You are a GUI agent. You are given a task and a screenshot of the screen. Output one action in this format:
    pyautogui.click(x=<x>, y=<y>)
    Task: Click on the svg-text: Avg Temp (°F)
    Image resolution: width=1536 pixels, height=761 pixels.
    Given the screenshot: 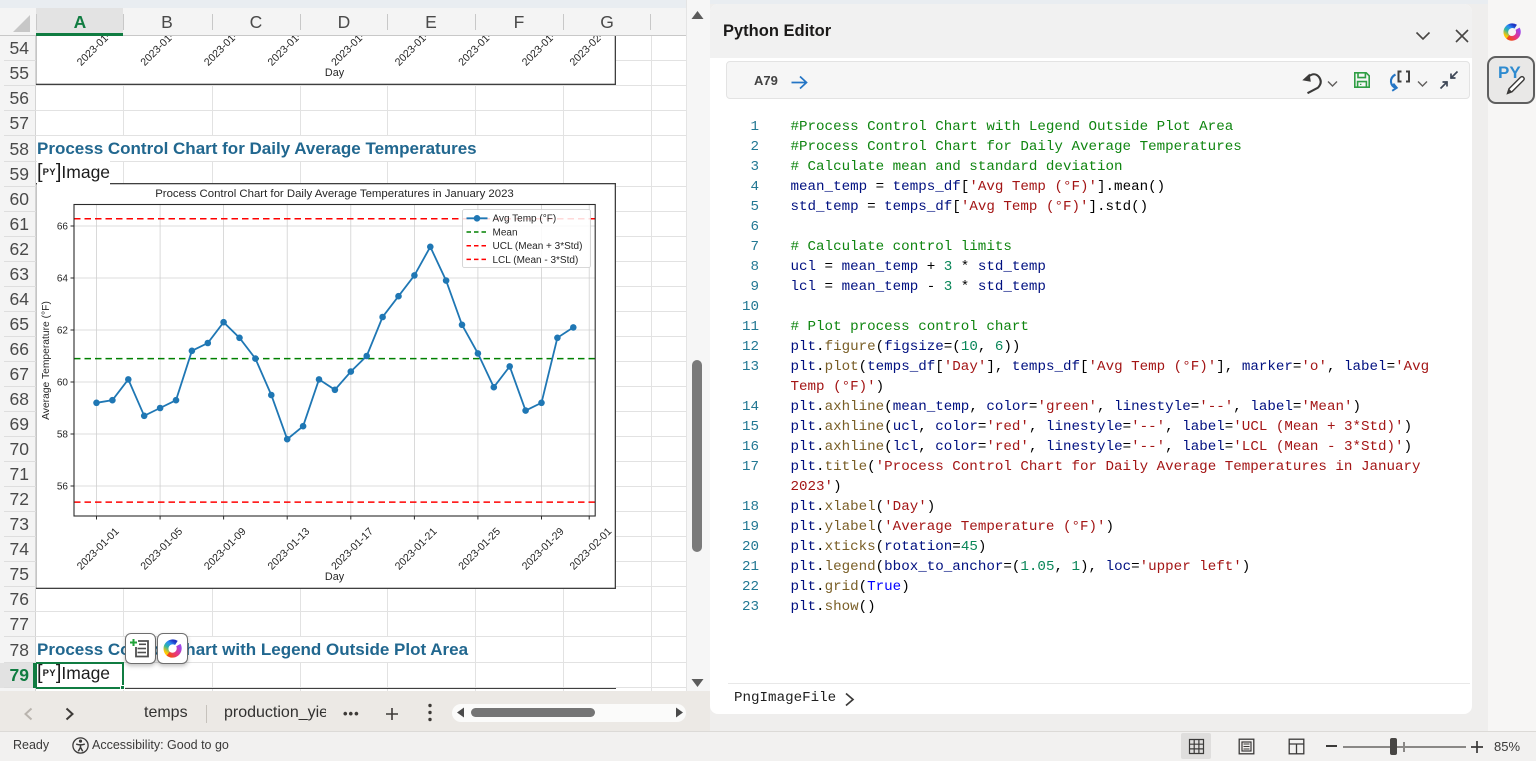 What is the action you would take?
    pyautogui.click(x=525, y=219)
    